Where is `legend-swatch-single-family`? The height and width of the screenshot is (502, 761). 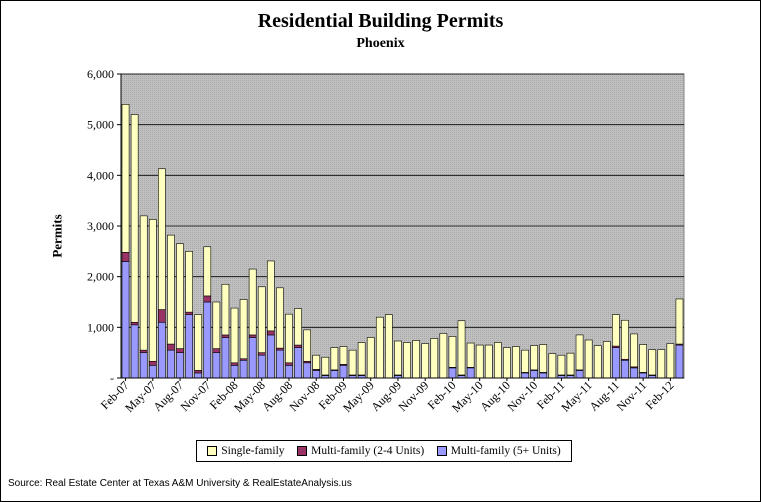 legend-swatch-single-family is located at coordinates (212, 451).